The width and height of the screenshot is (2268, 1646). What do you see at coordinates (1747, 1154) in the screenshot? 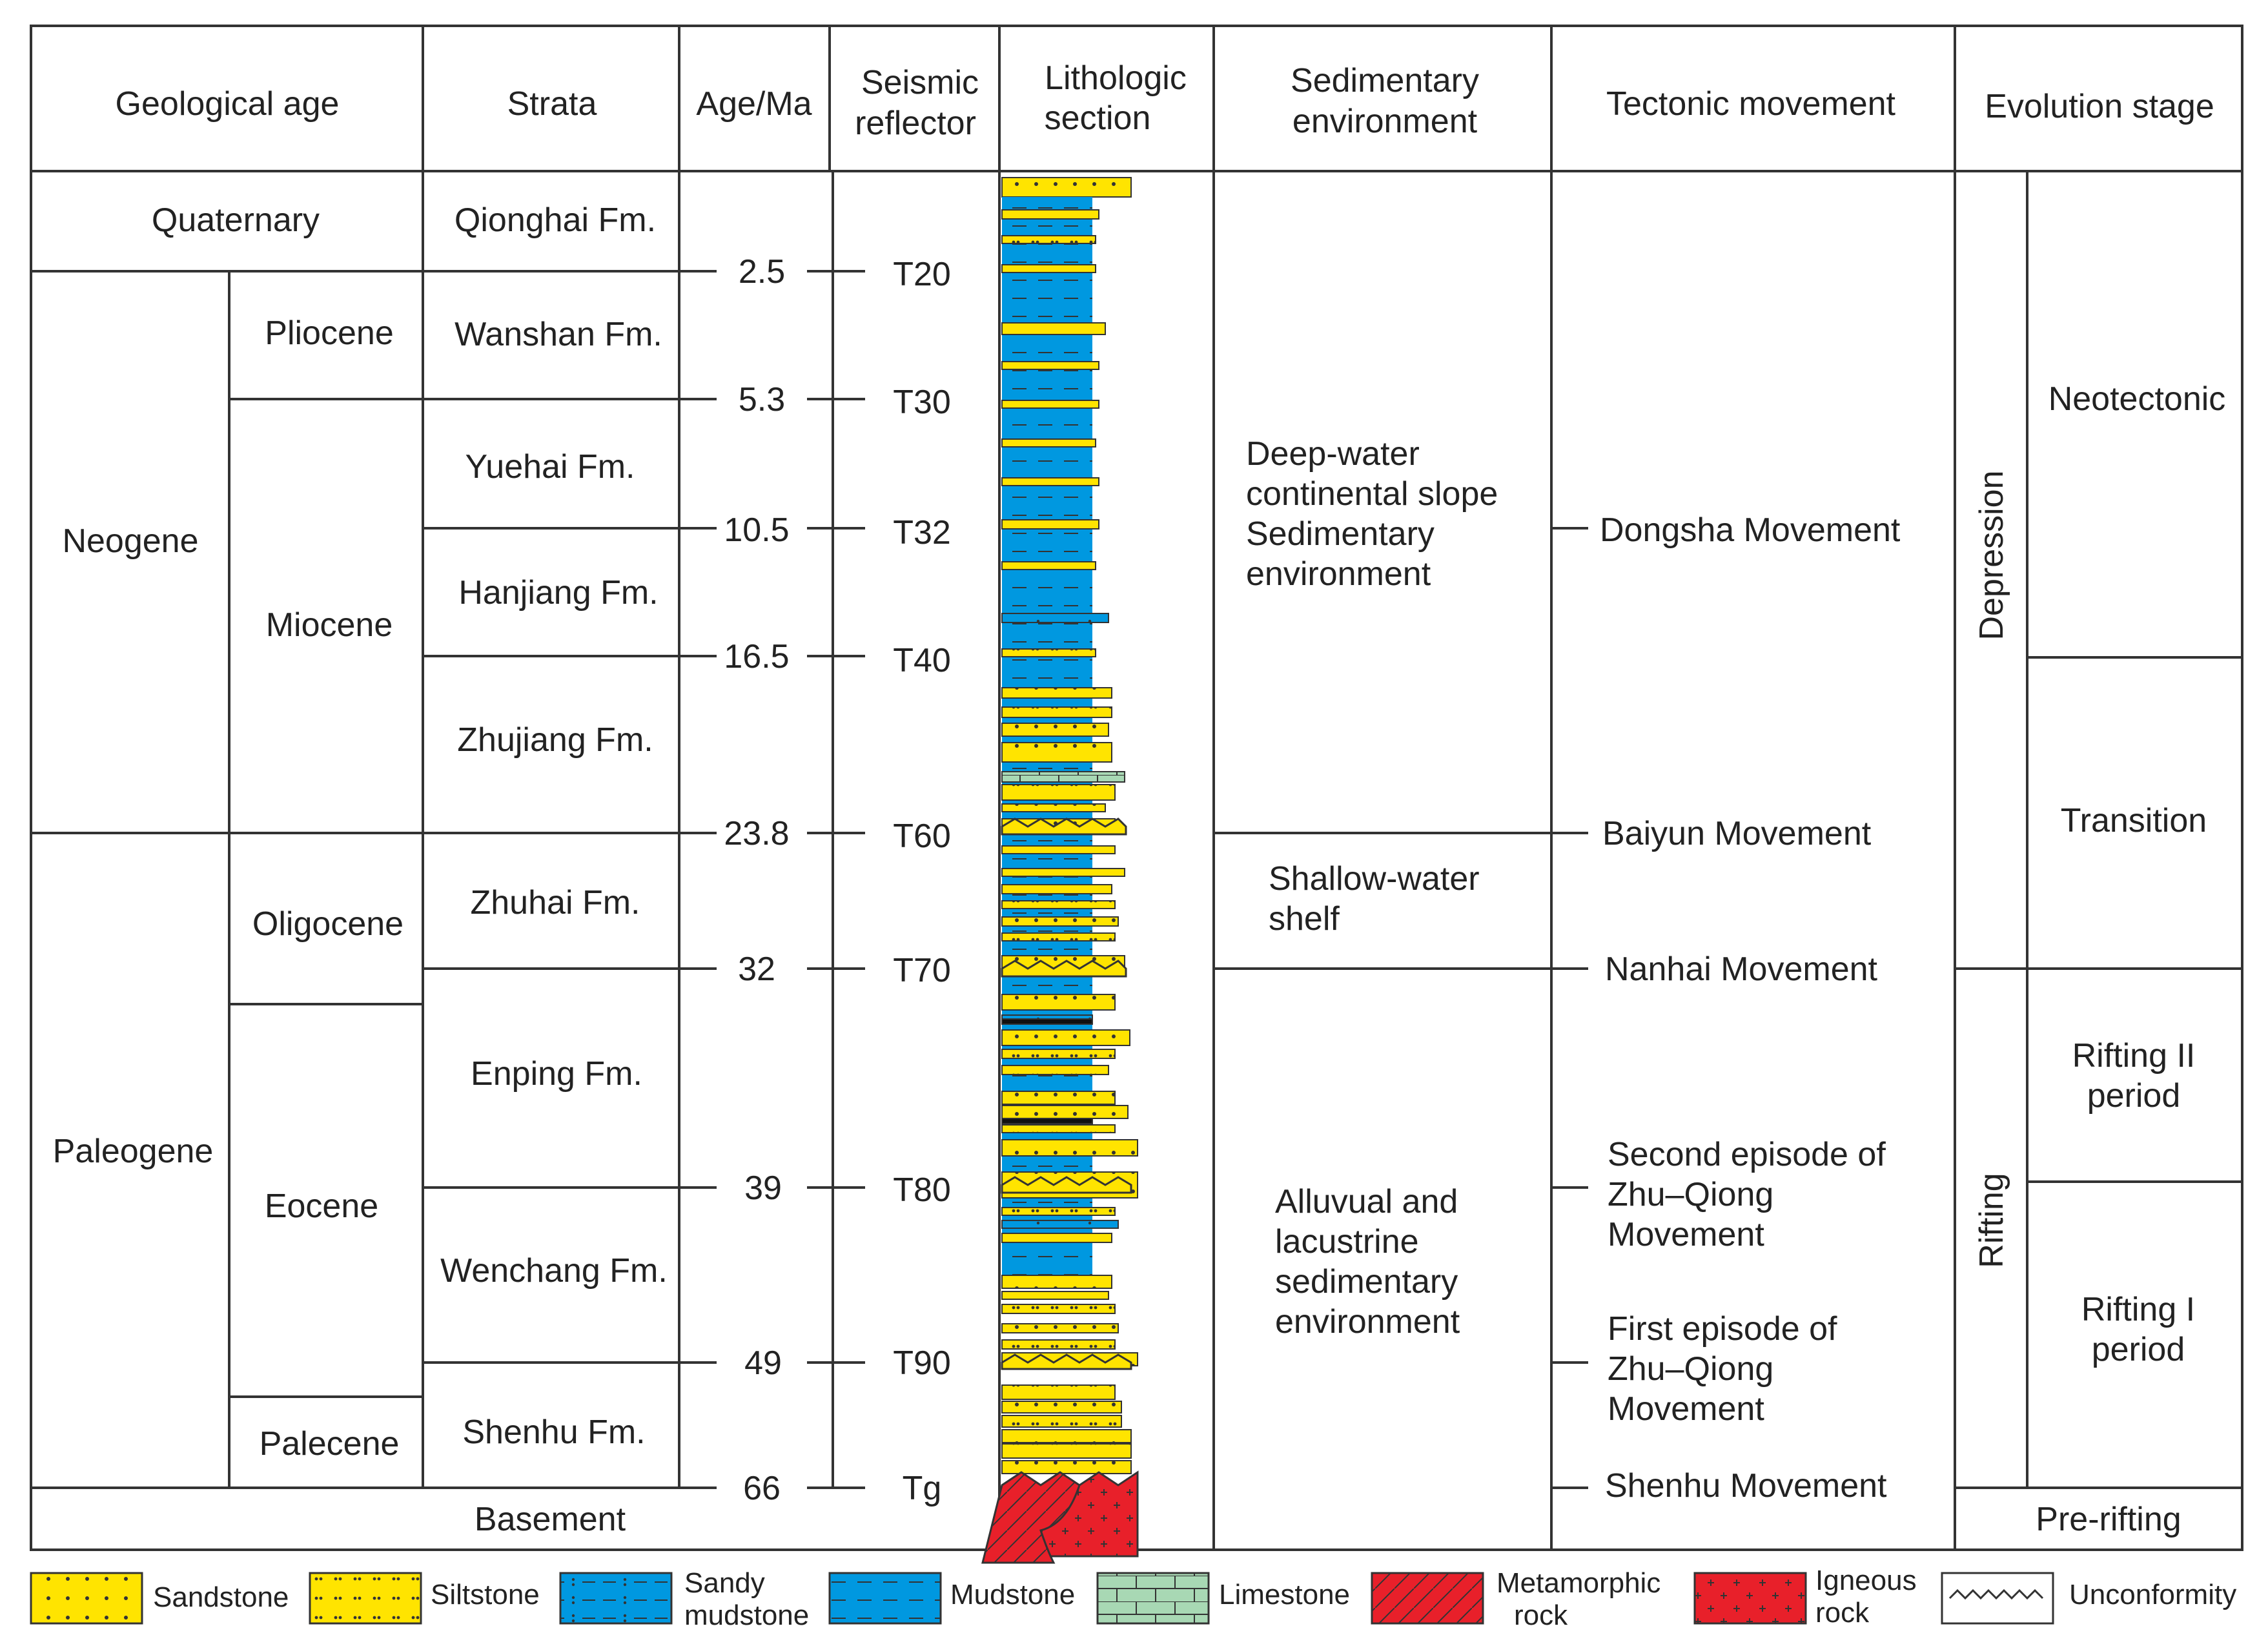
I see `movement-second-line1: Second episode of` at bounding box center [1747, 1154].